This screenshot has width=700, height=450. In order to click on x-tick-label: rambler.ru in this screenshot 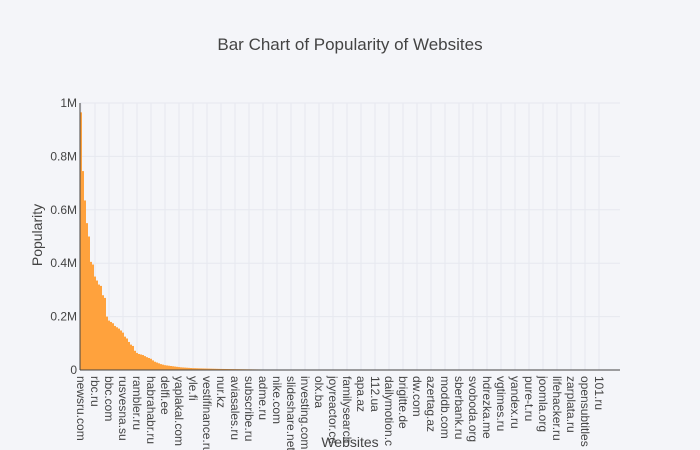, I will do `click(137, 403)`.